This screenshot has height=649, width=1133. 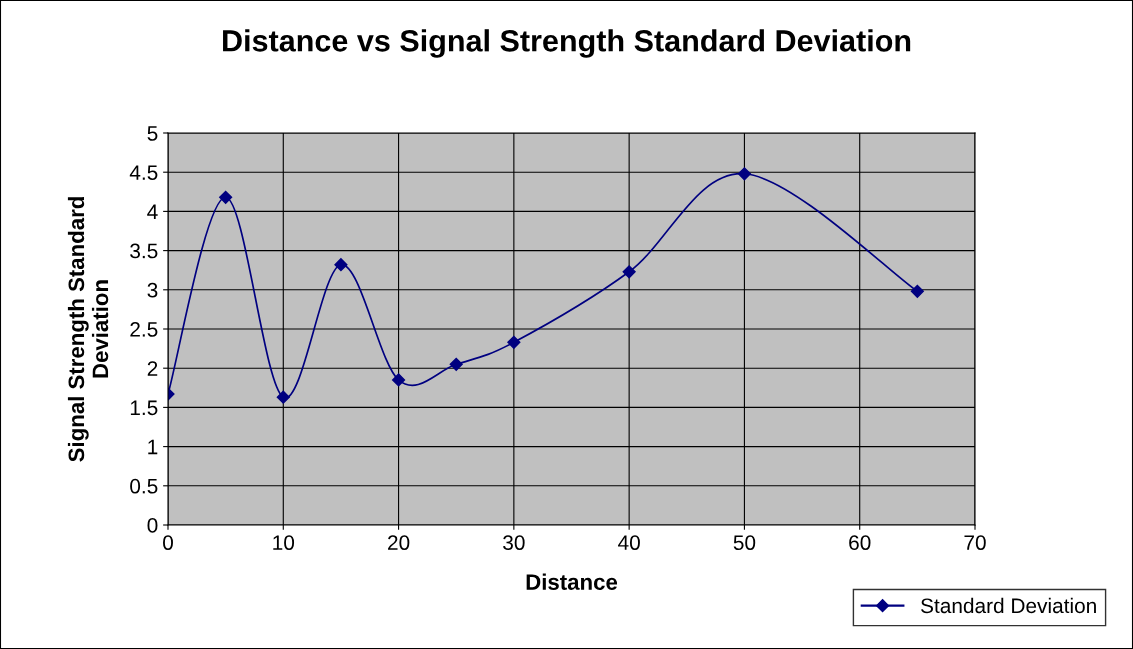 I want to click on y-tick-label: 1.5, so click(x=144, y=408).